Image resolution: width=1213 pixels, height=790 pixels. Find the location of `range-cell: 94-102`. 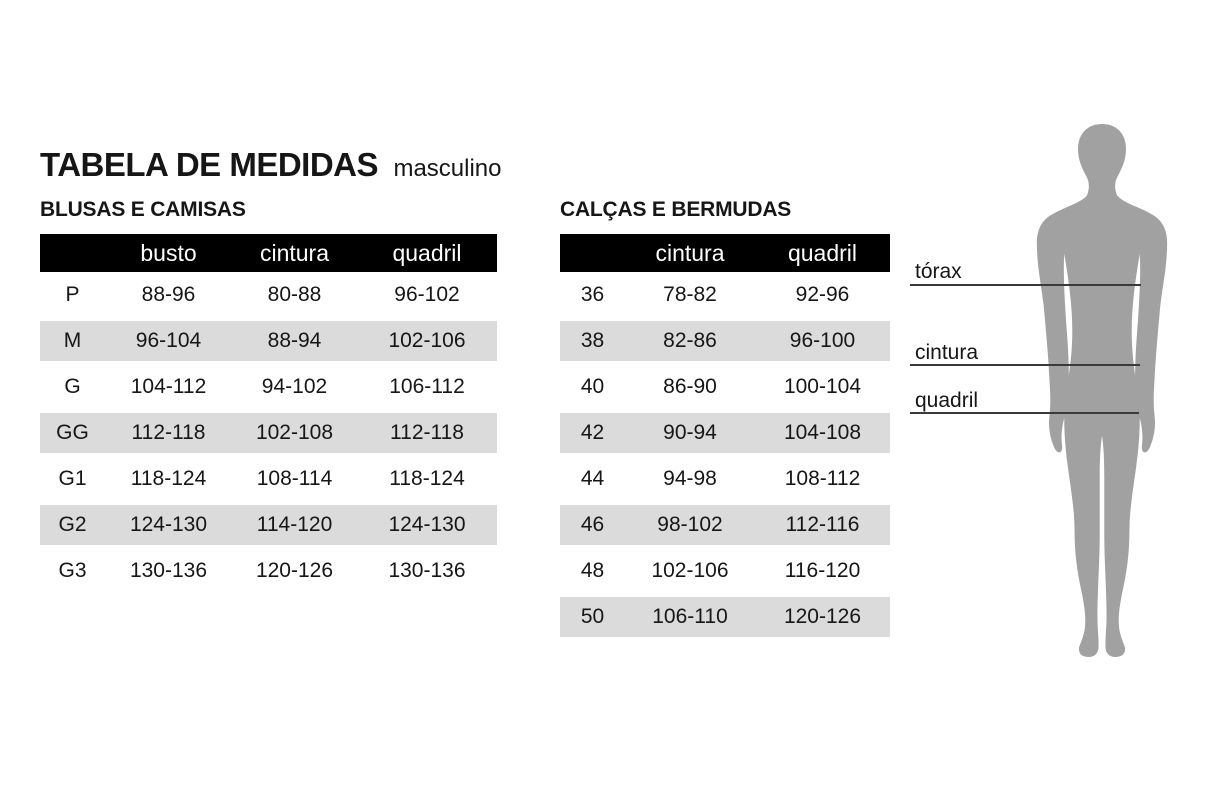

range-cell: 94-102 is located at coordinates (294, 386).